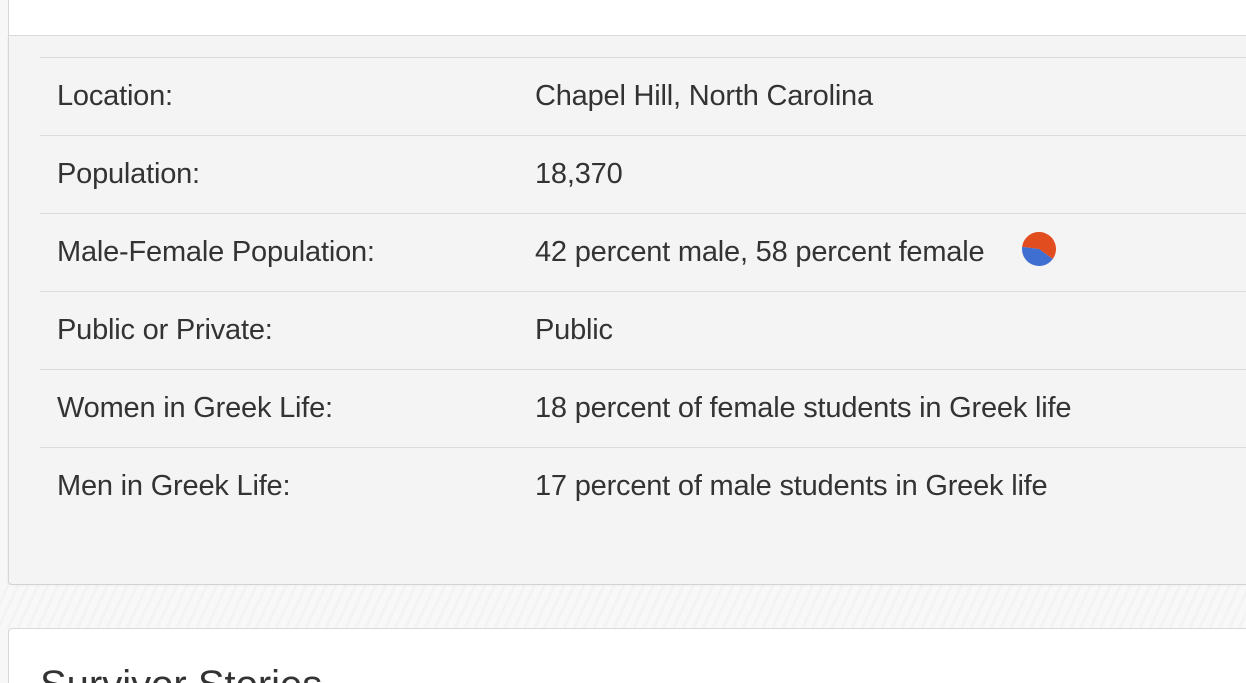  I want to click on table-row-public-private: Public or Private: Public, so click(643, 330).